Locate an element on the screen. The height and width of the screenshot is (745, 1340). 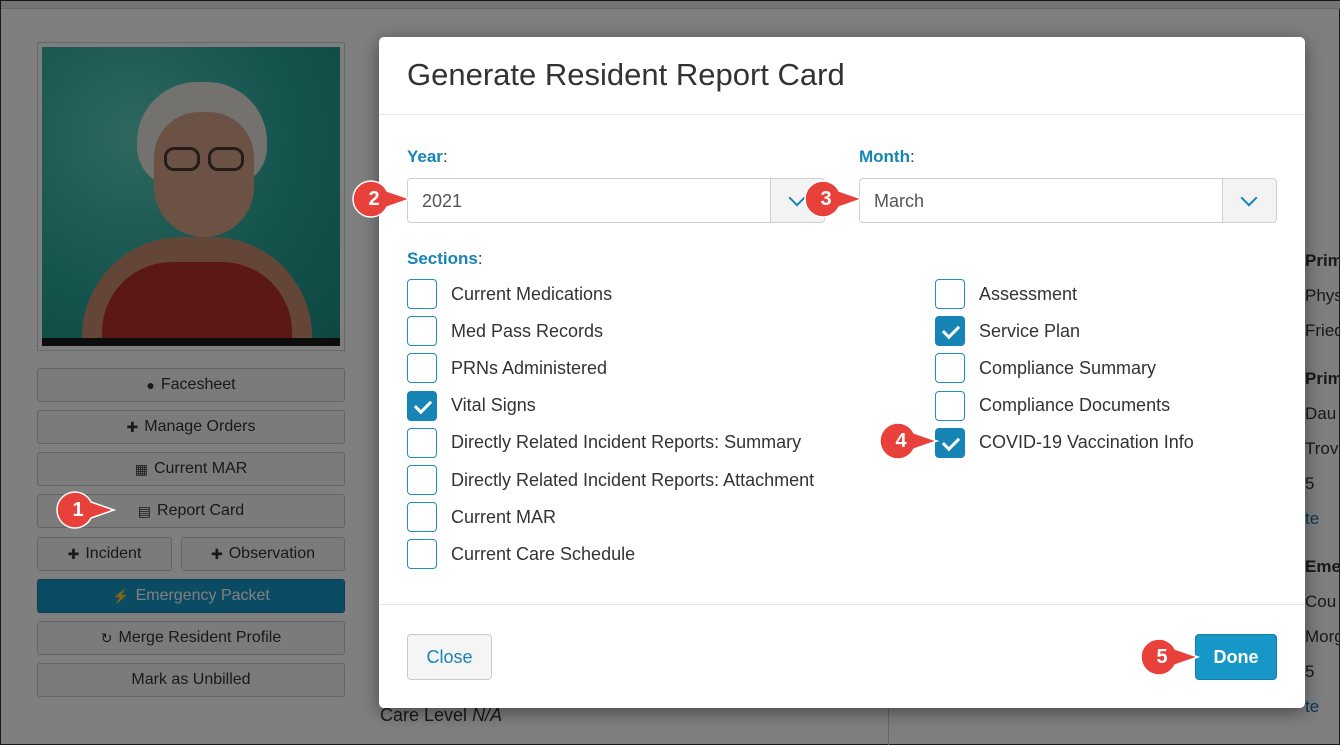
section-option: Current Care Schedule is located at coordinates (521, 554).